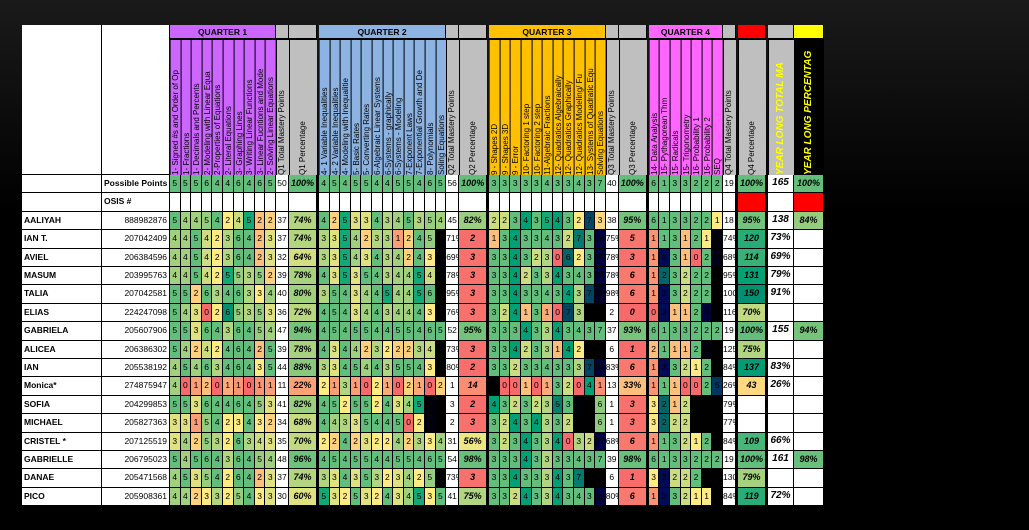 The image size is (1029, 530). Describe the element at coordinates (729, 423) in the screenshot. I see `score-cell: 77%` at that location.